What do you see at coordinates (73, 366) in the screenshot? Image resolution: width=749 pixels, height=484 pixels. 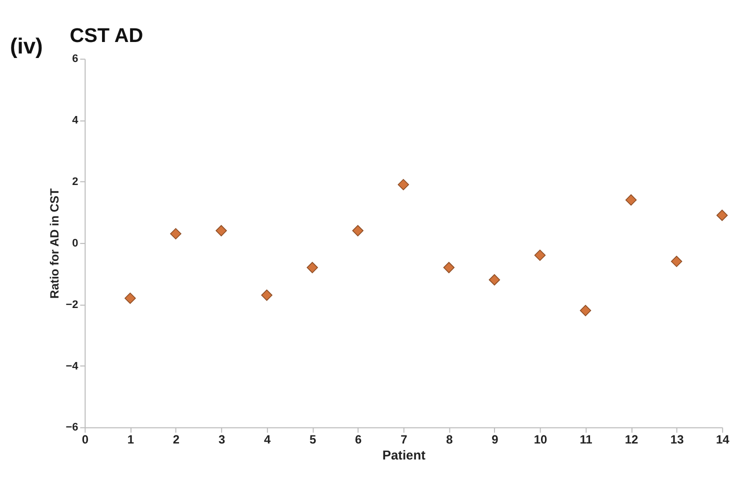 I see `y-tick-label: −4` at bounding box center [73, 366].